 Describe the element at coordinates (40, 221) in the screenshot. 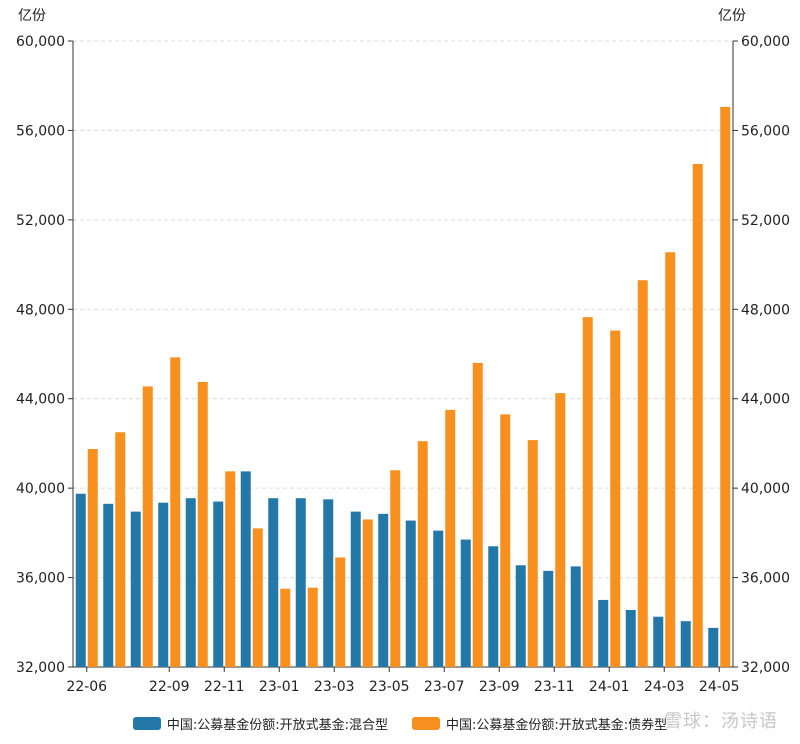

I see `y-tick-label-left: 52,000` at that location.